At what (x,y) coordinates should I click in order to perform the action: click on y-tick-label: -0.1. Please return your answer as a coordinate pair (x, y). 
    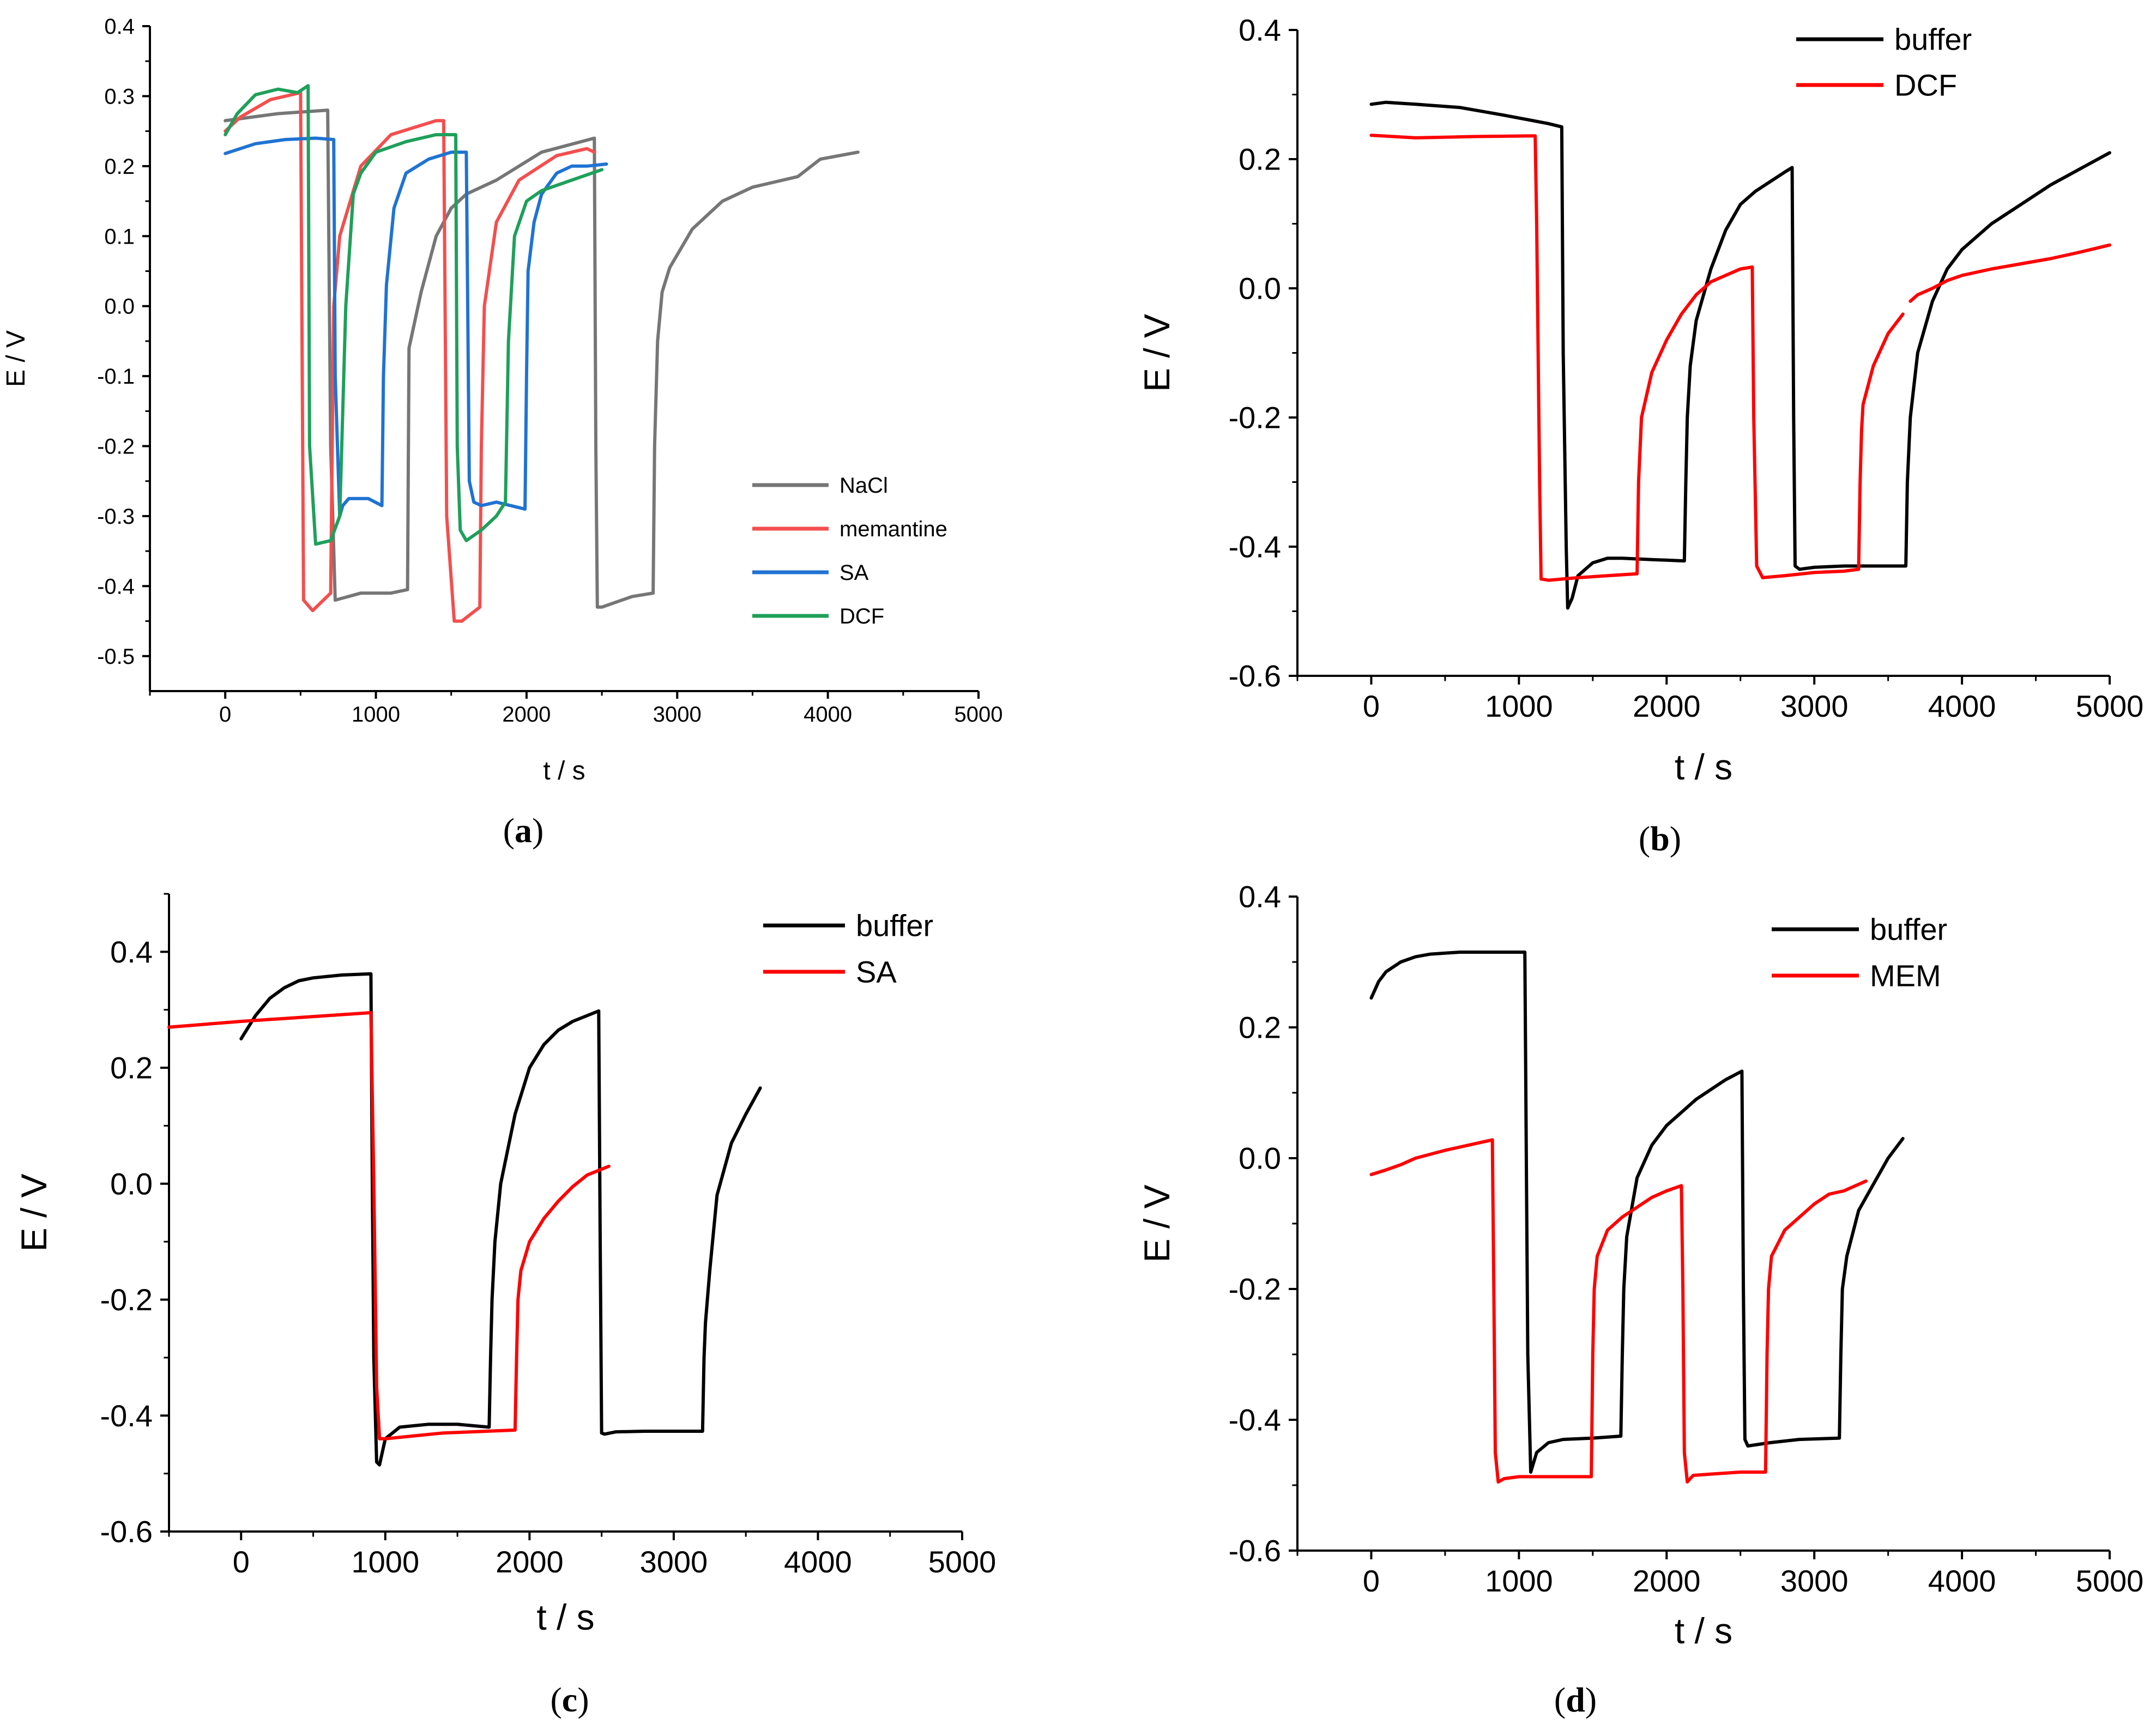
    Looking at the image, I should click on (116, 377).